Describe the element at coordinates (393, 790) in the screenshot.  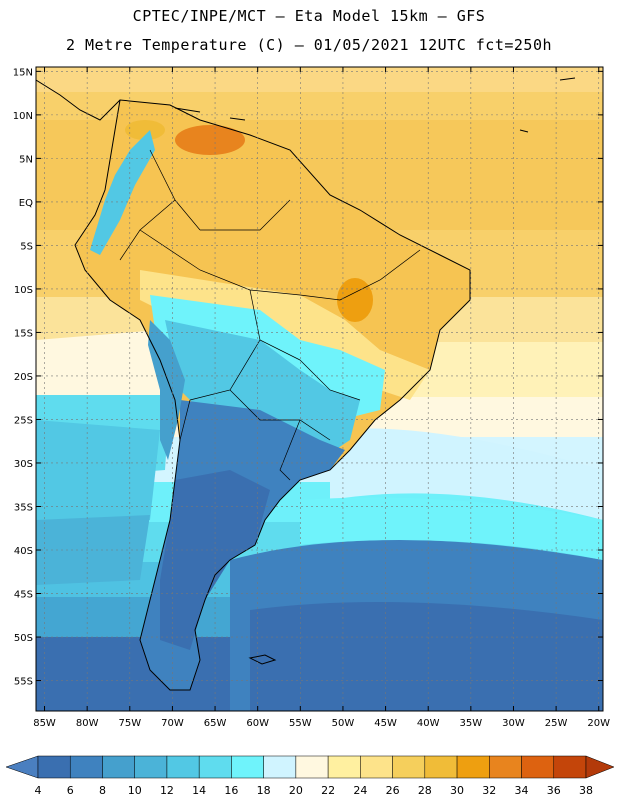
I see `colorbar-tick-label: 26` at that location.